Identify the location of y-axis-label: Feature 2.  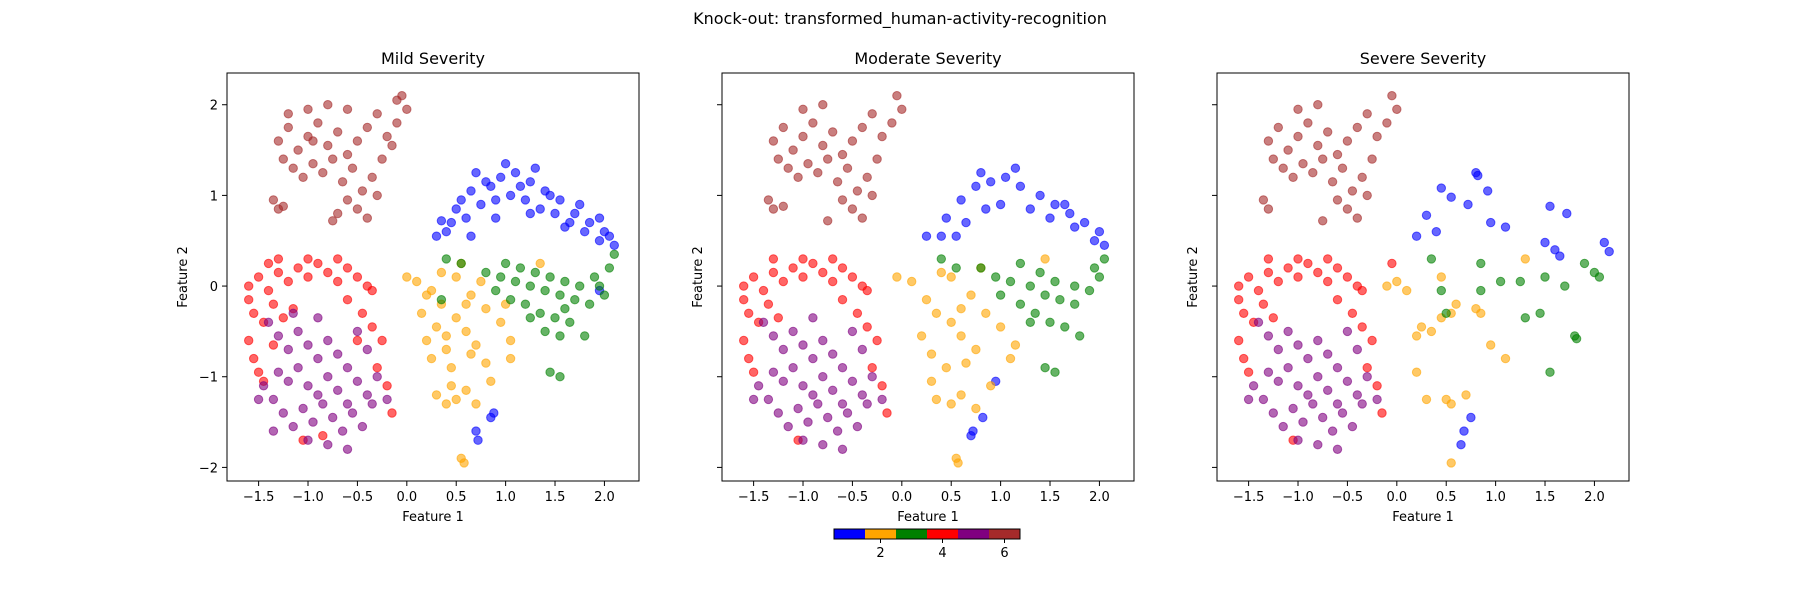
(1193, 277).